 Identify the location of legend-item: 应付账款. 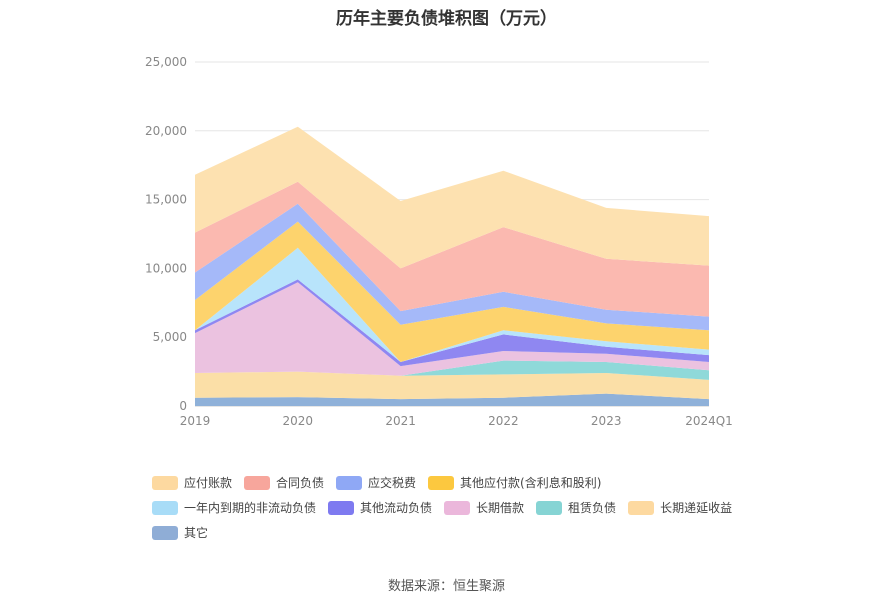
(192, 482).